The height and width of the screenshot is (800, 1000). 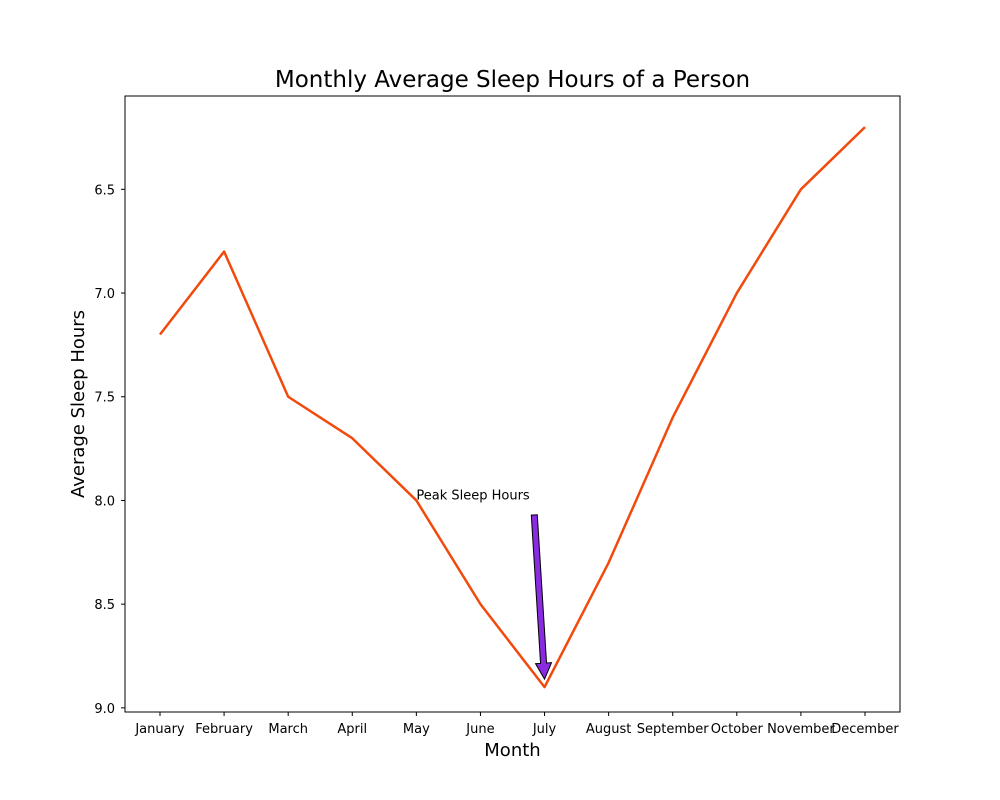 I want to click on x-tick-label: February, so click(x=224, y=729).